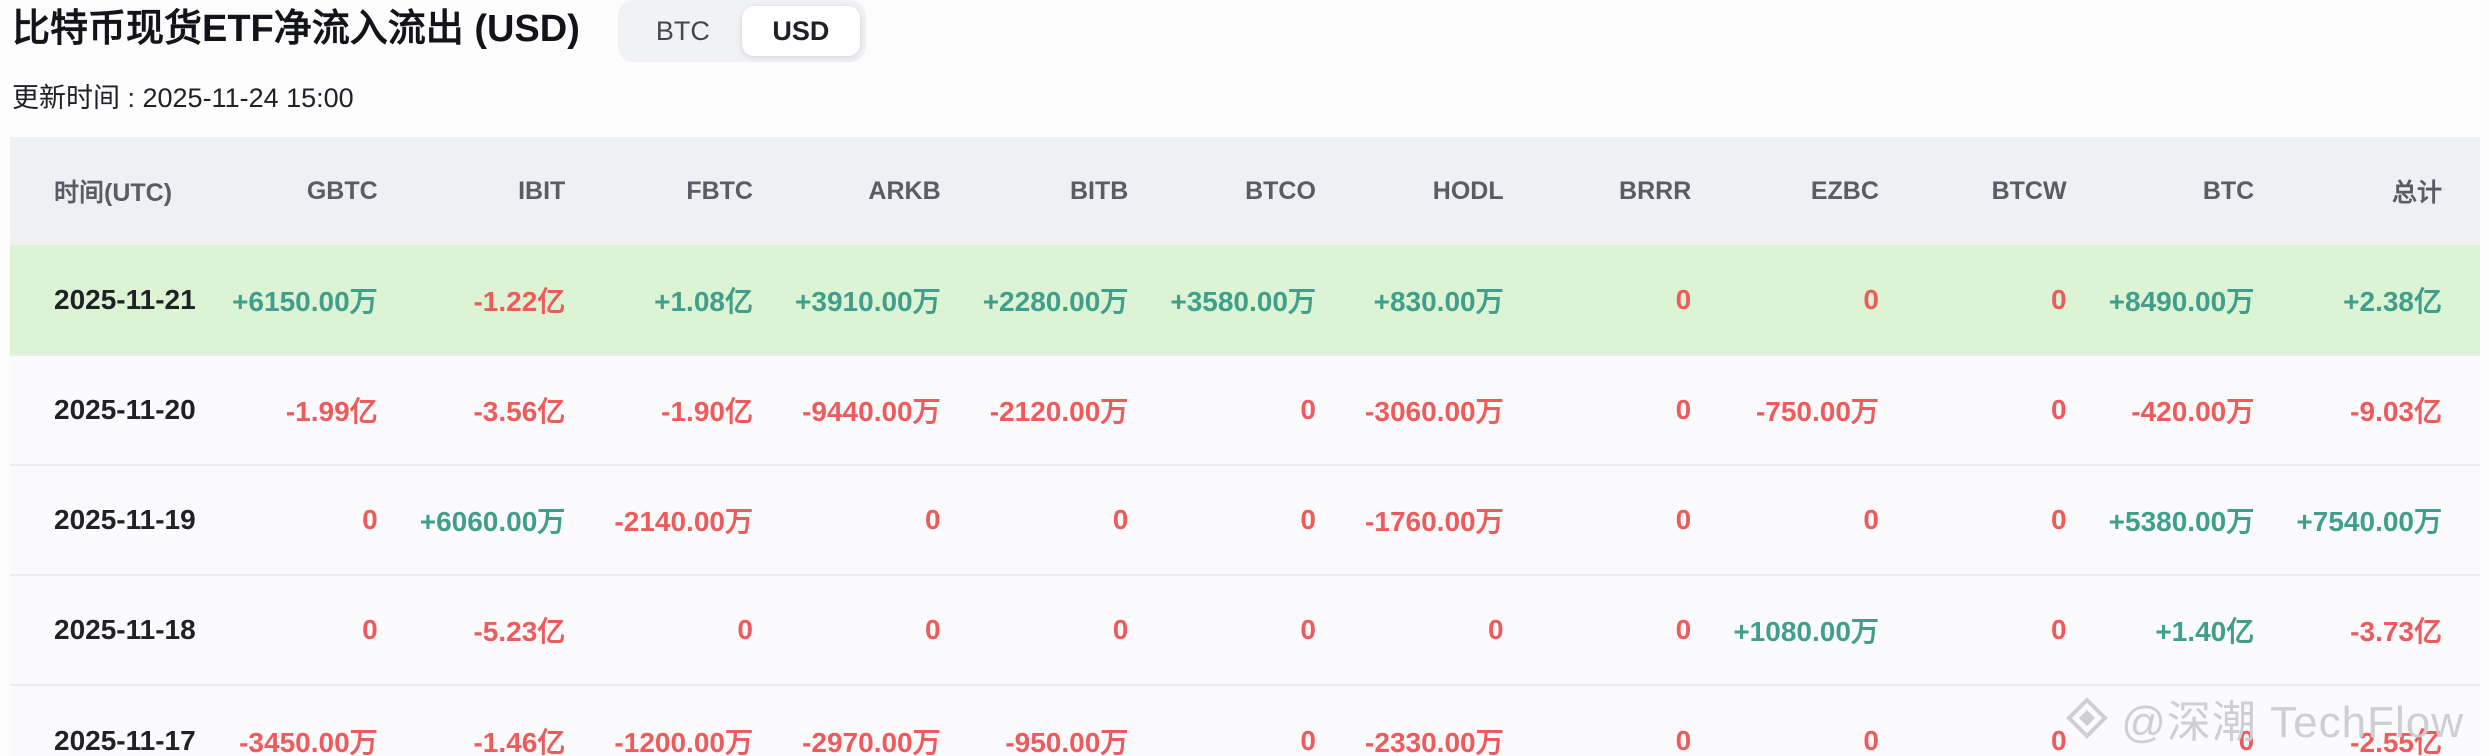 This screenshot has width=2490, height=756. I want to click on column-header-btco: BTCO, so click(1260, 191).